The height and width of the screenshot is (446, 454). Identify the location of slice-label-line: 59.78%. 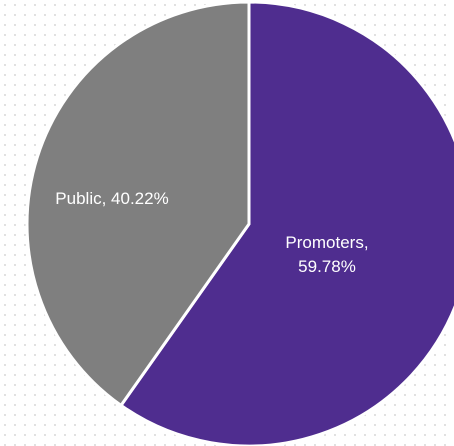
(327, 266).